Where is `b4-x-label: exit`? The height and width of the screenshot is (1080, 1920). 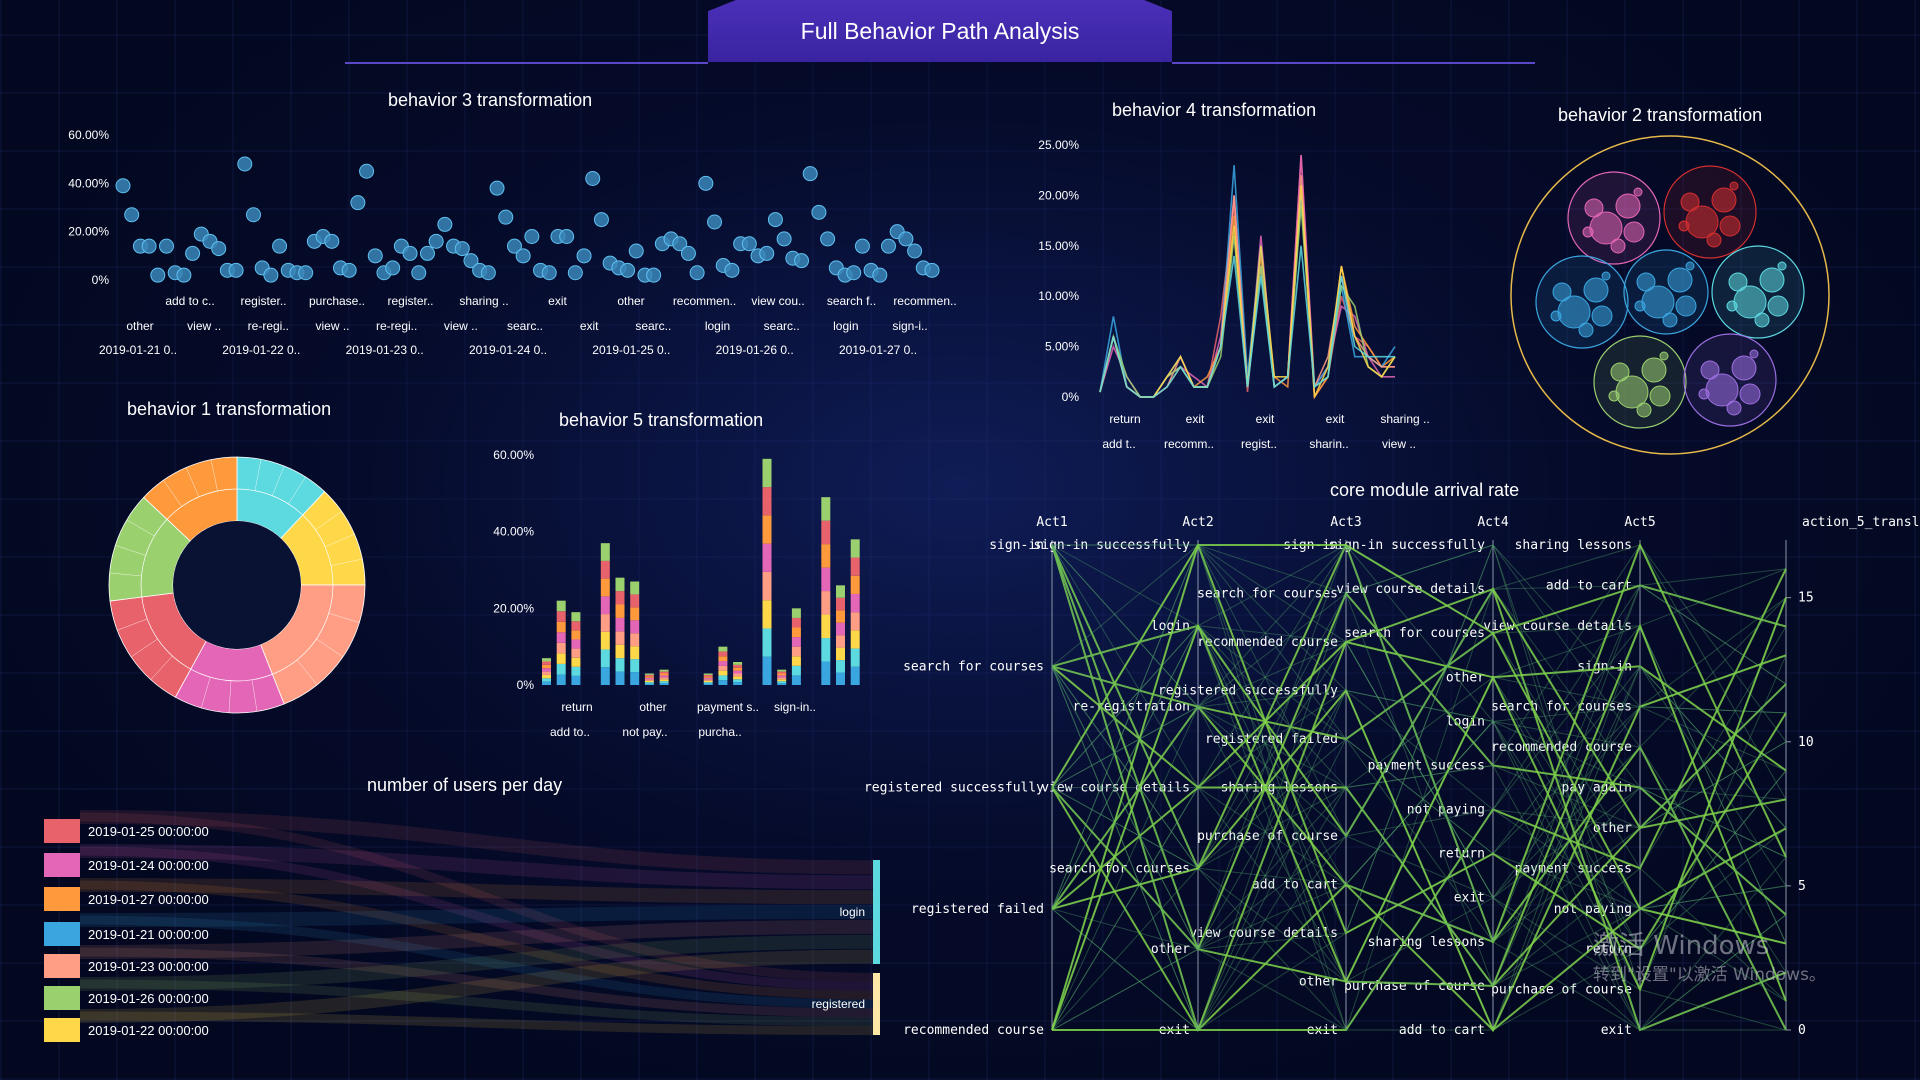 b4-x-label: exit is located at coordinates (1335, 419).